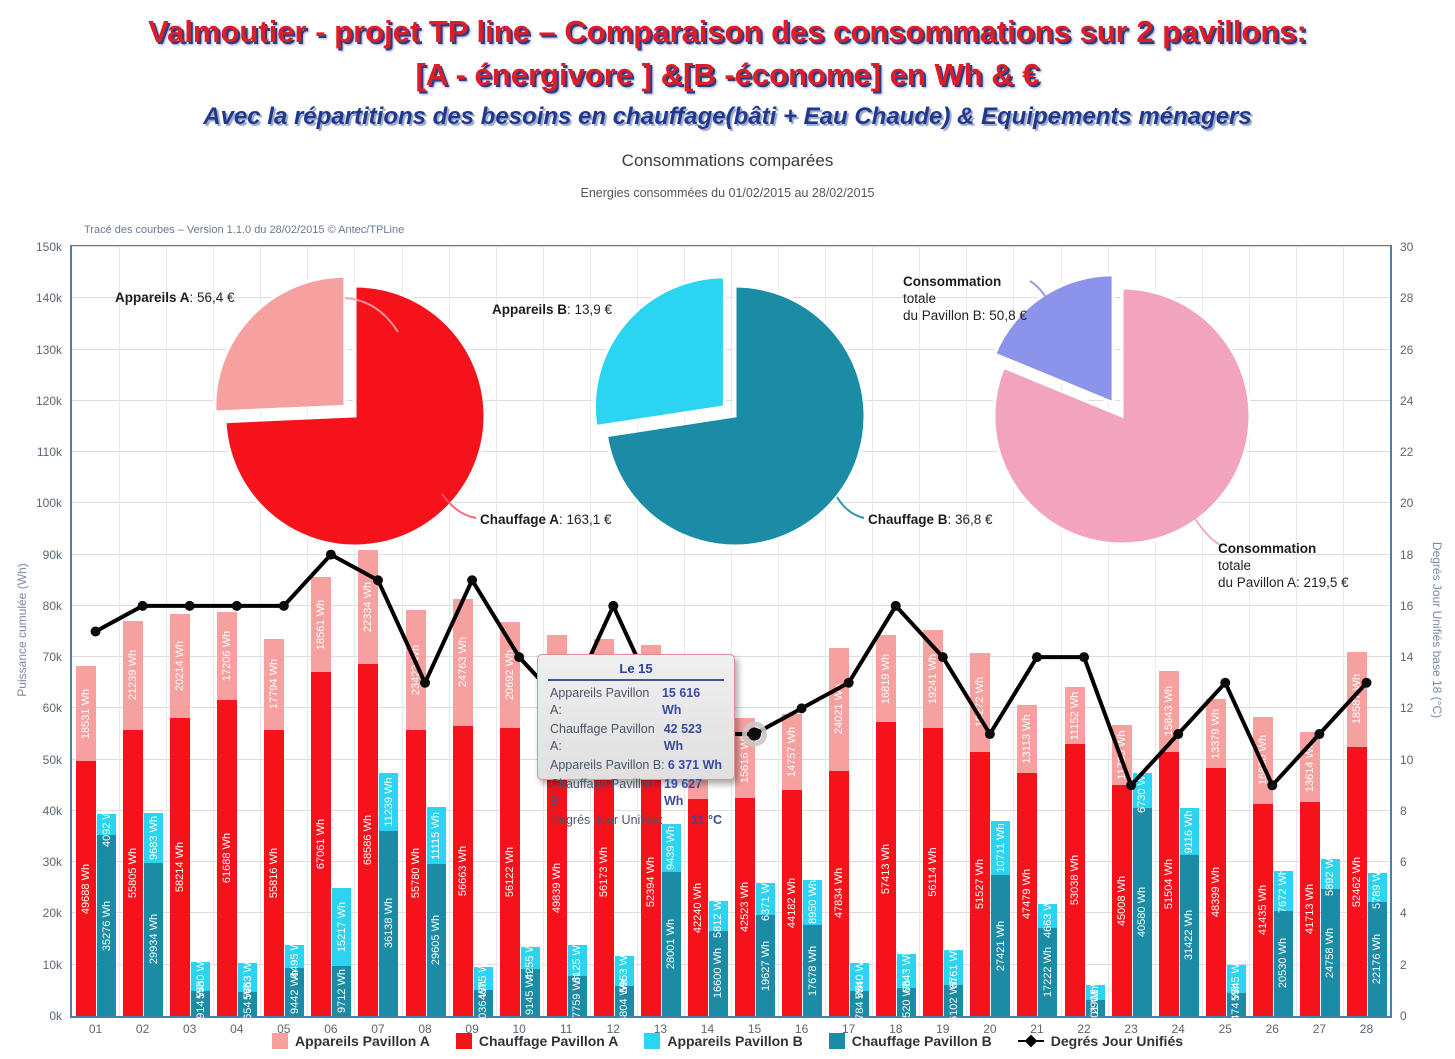 The image size is (1455, 1059). Describe the element at coordinates (86, 714) in the screenshot. I see `appareils-pavillon-a-bar-segment` at that location.